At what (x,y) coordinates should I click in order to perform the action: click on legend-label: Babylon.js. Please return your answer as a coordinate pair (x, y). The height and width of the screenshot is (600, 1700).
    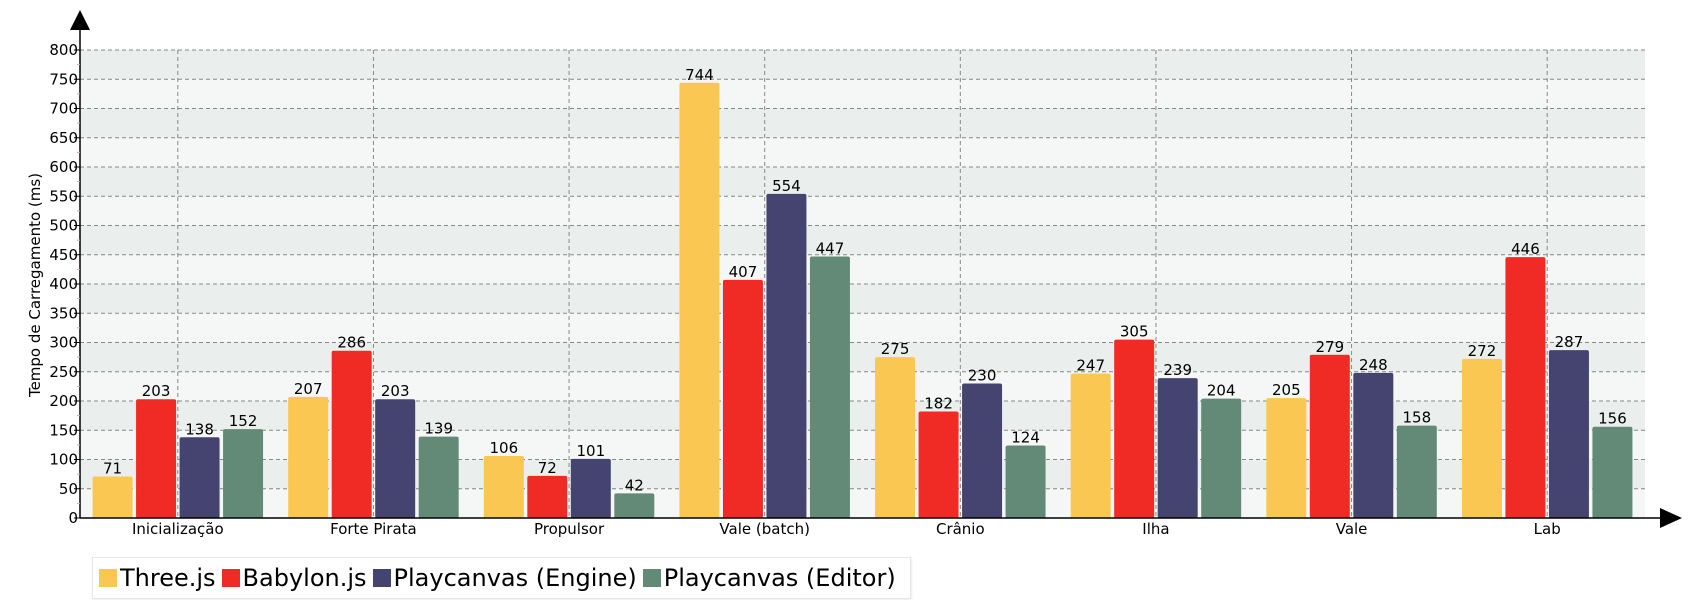
    Looking at the image, I should click on (304, 578).